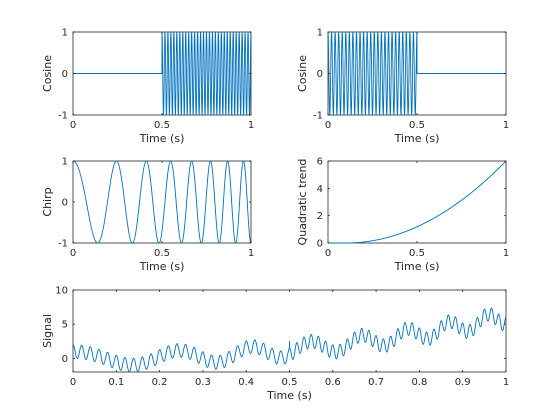  I want to click on y-tick-label: 5, so click(65, 325).